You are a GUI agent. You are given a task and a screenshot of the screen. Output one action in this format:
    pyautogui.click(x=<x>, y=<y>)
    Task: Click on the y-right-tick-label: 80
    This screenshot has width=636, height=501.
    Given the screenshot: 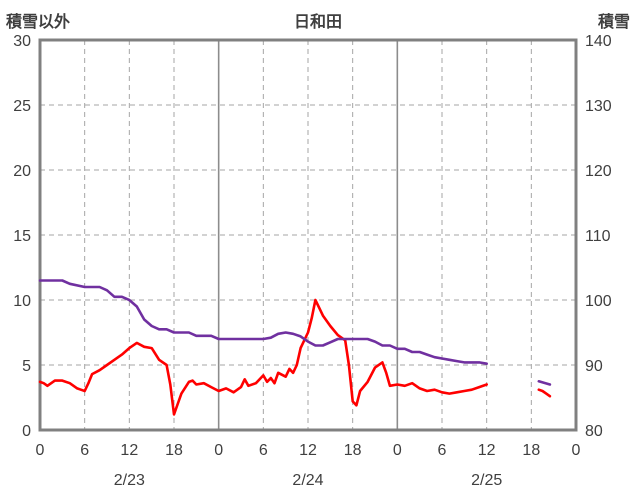 What is the action you would take?
    pyautogui.click(x=594, y=431)
    